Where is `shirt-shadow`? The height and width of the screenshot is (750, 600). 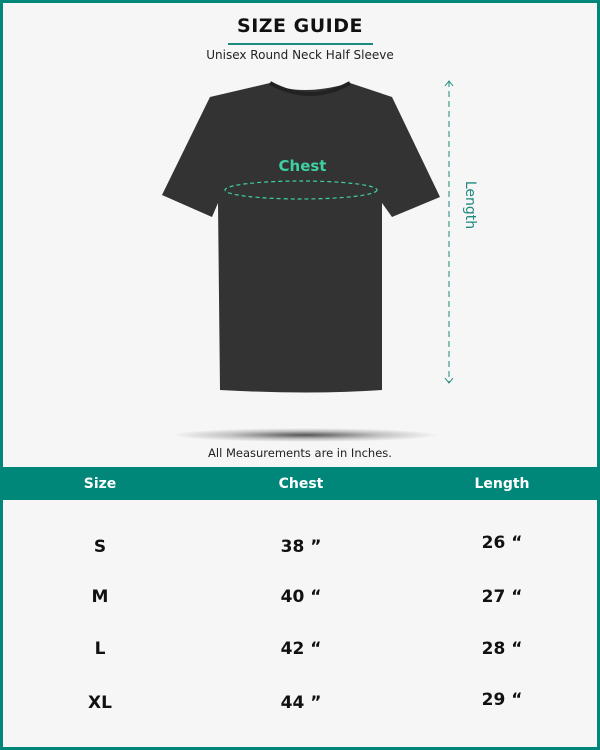 shirt-shadow is located at coordinates (305, 435).